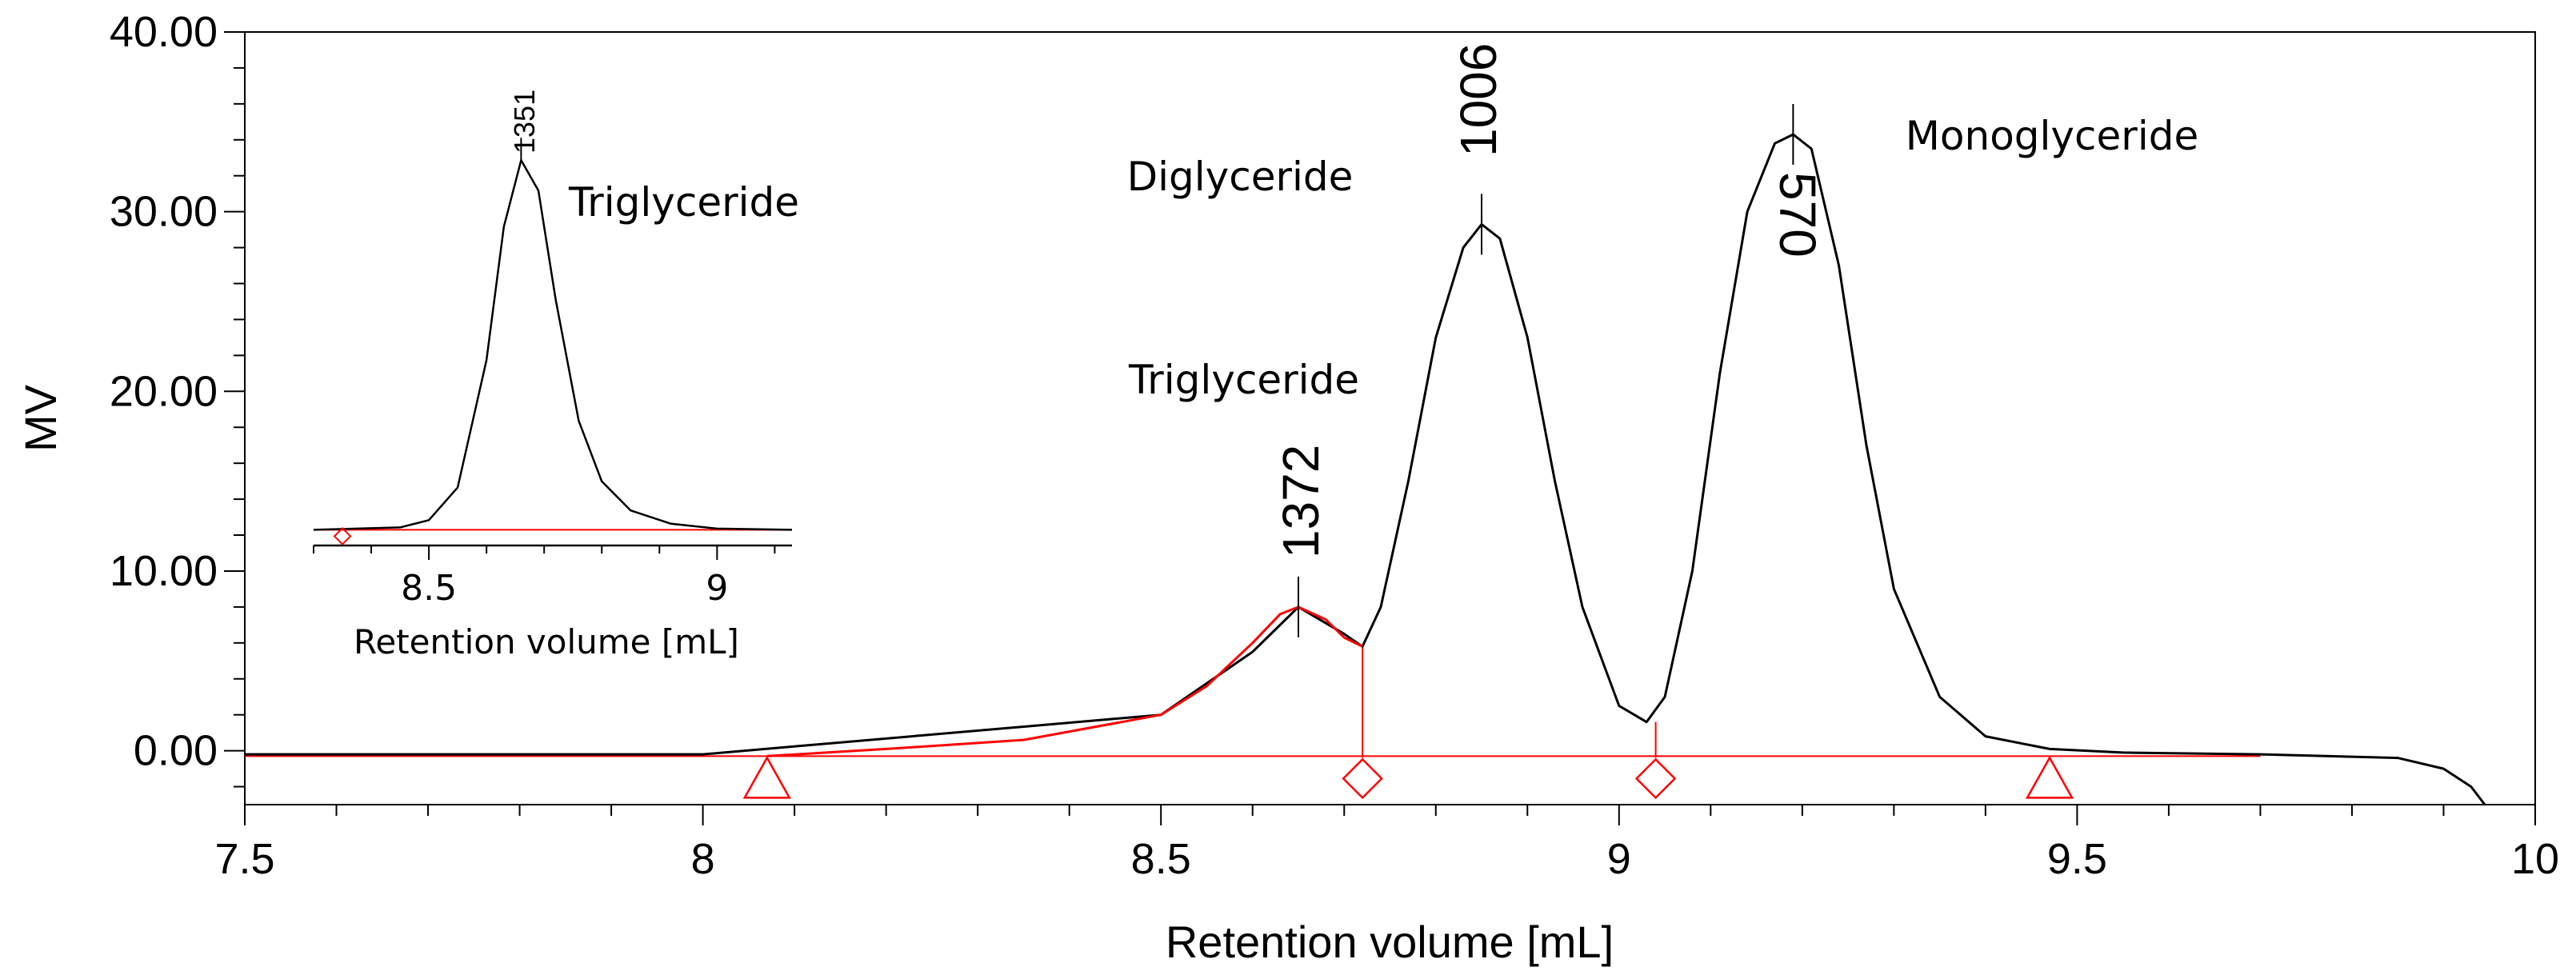 This screenshot has height=979, width=2576. What do you see at coordinates (2535, 859) in the screenshot?
I see `x-tick-label: 10` at bounding box center [2535, 859].